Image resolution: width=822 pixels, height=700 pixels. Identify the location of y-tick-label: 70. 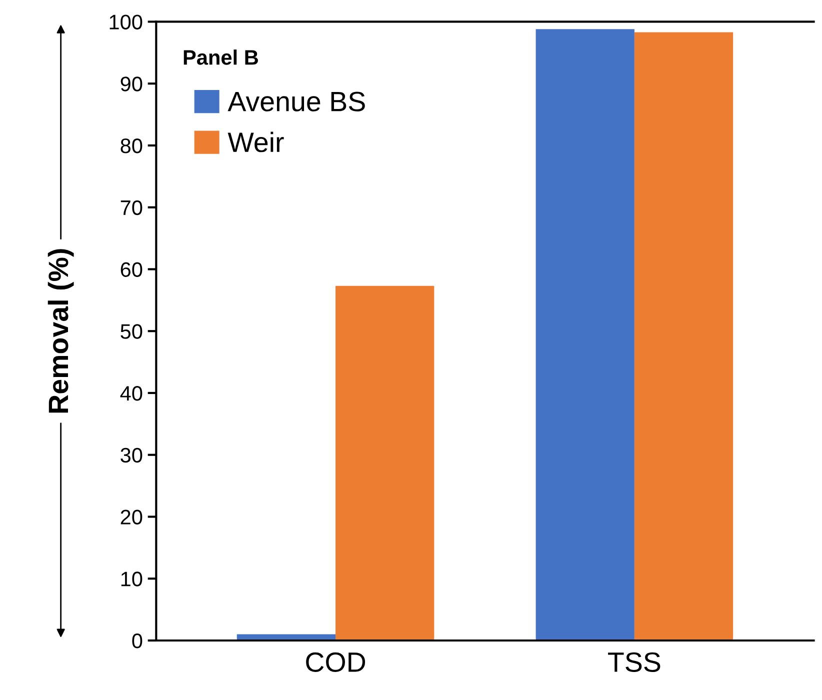
(131, 208).